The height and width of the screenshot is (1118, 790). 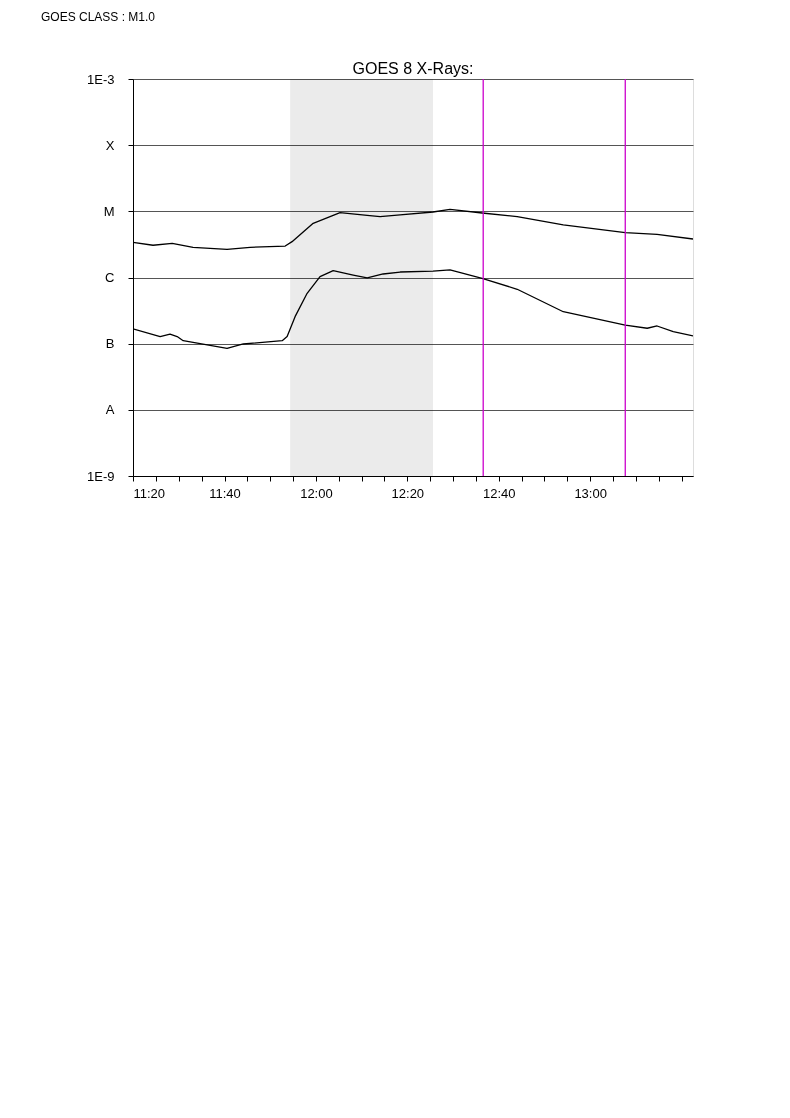 I want to click on text: GOES CLASS : M1.0, so click(x=98, y=17).